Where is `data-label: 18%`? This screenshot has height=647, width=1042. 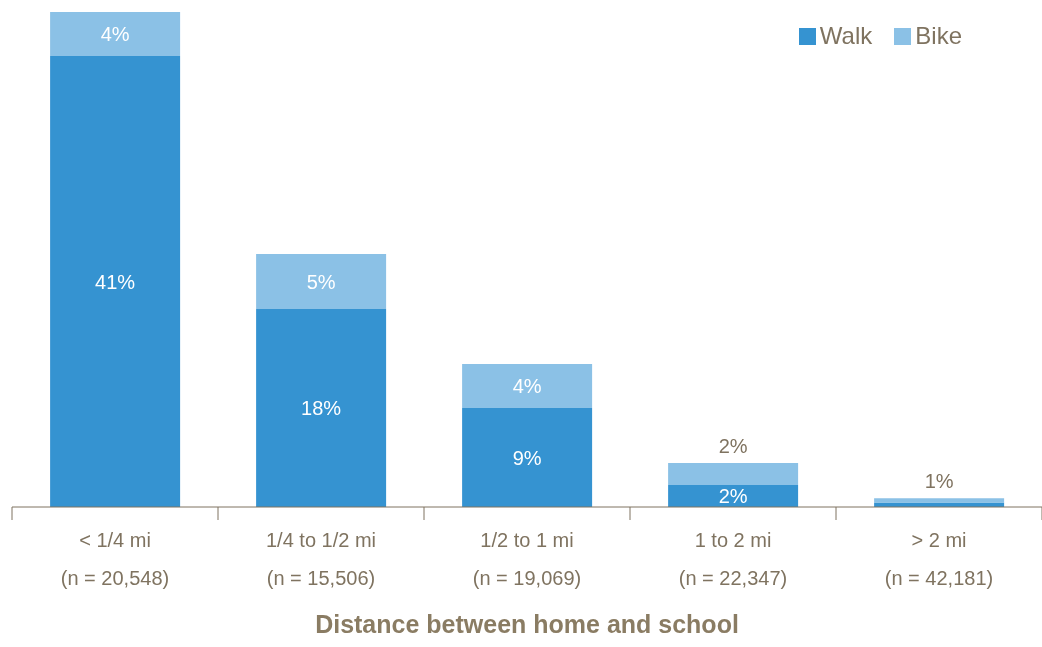 data-label: 18% is located at coordinates (321, 408).